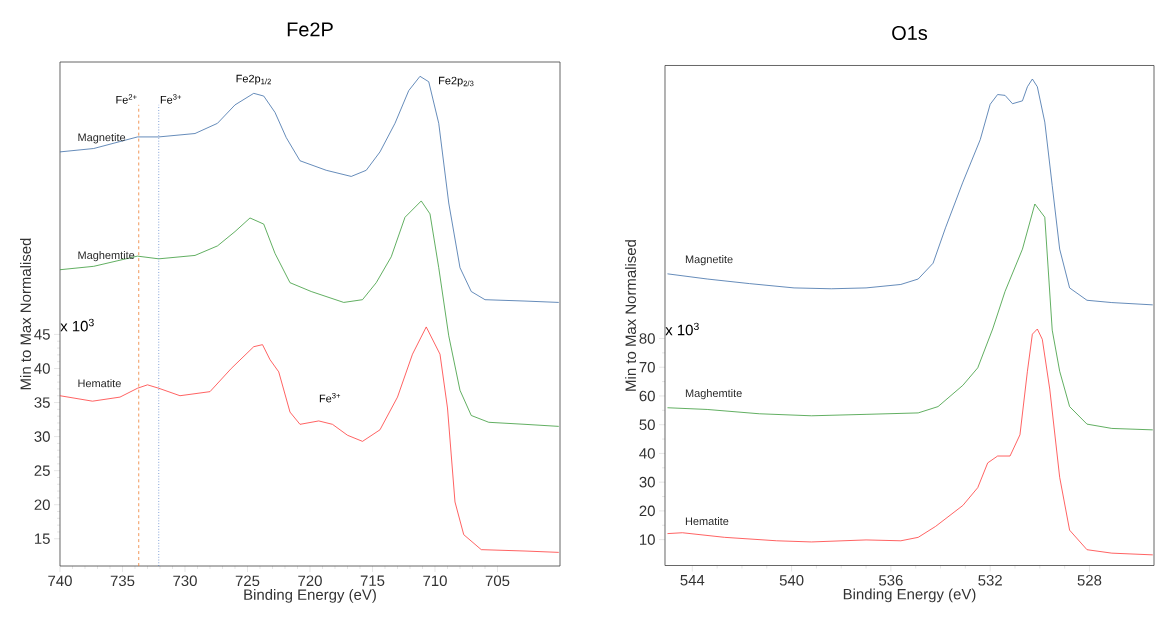 The height and width of the screenshot is (617, 1155). What do you see at coordinates (647, 396) in the screenshot?
I see `y-tick-label: 60` at bounding box center [647, 396].